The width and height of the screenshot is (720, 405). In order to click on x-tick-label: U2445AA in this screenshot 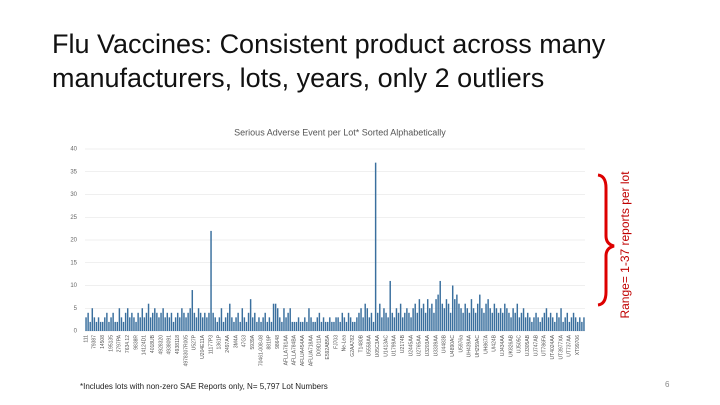, I will do `click(411, 345)`.